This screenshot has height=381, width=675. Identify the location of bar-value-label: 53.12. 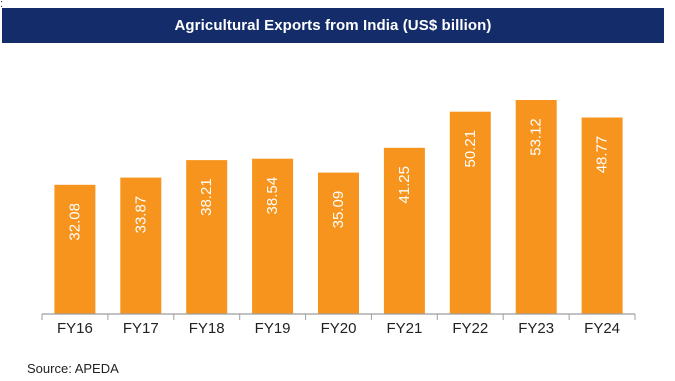
(536, 137).